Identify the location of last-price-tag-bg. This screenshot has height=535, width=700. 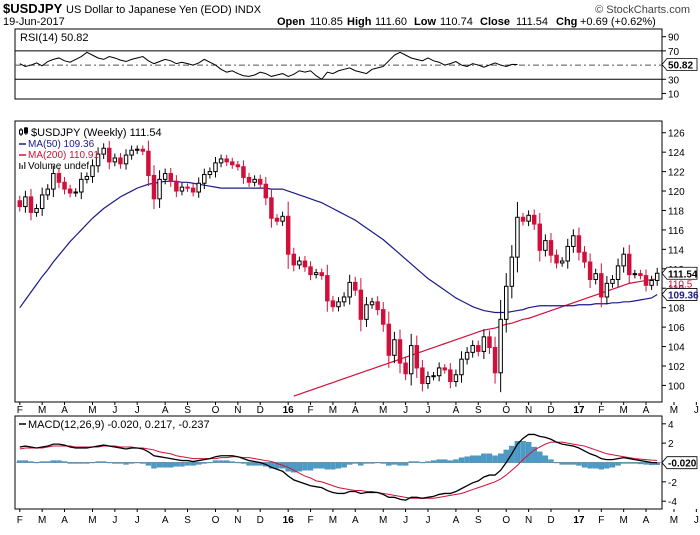
(679, 273).